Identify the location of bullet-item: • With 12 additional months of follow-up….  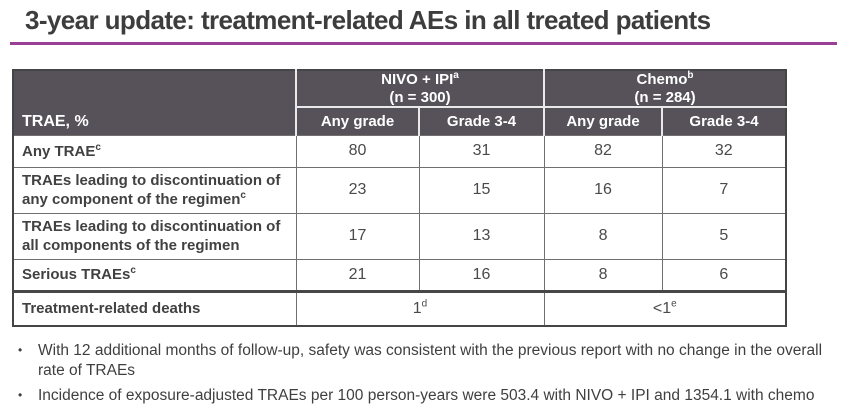
(428, 361).